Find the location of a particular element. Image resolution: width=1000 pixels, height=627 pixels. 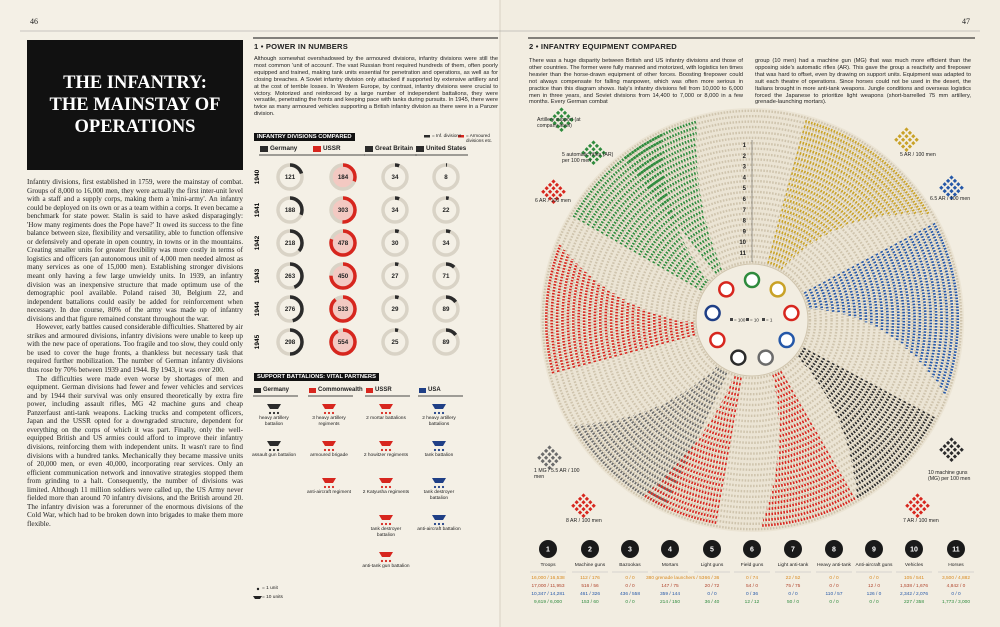

equipment-figure: 436 / 558 is located at coordinates (629, 594).